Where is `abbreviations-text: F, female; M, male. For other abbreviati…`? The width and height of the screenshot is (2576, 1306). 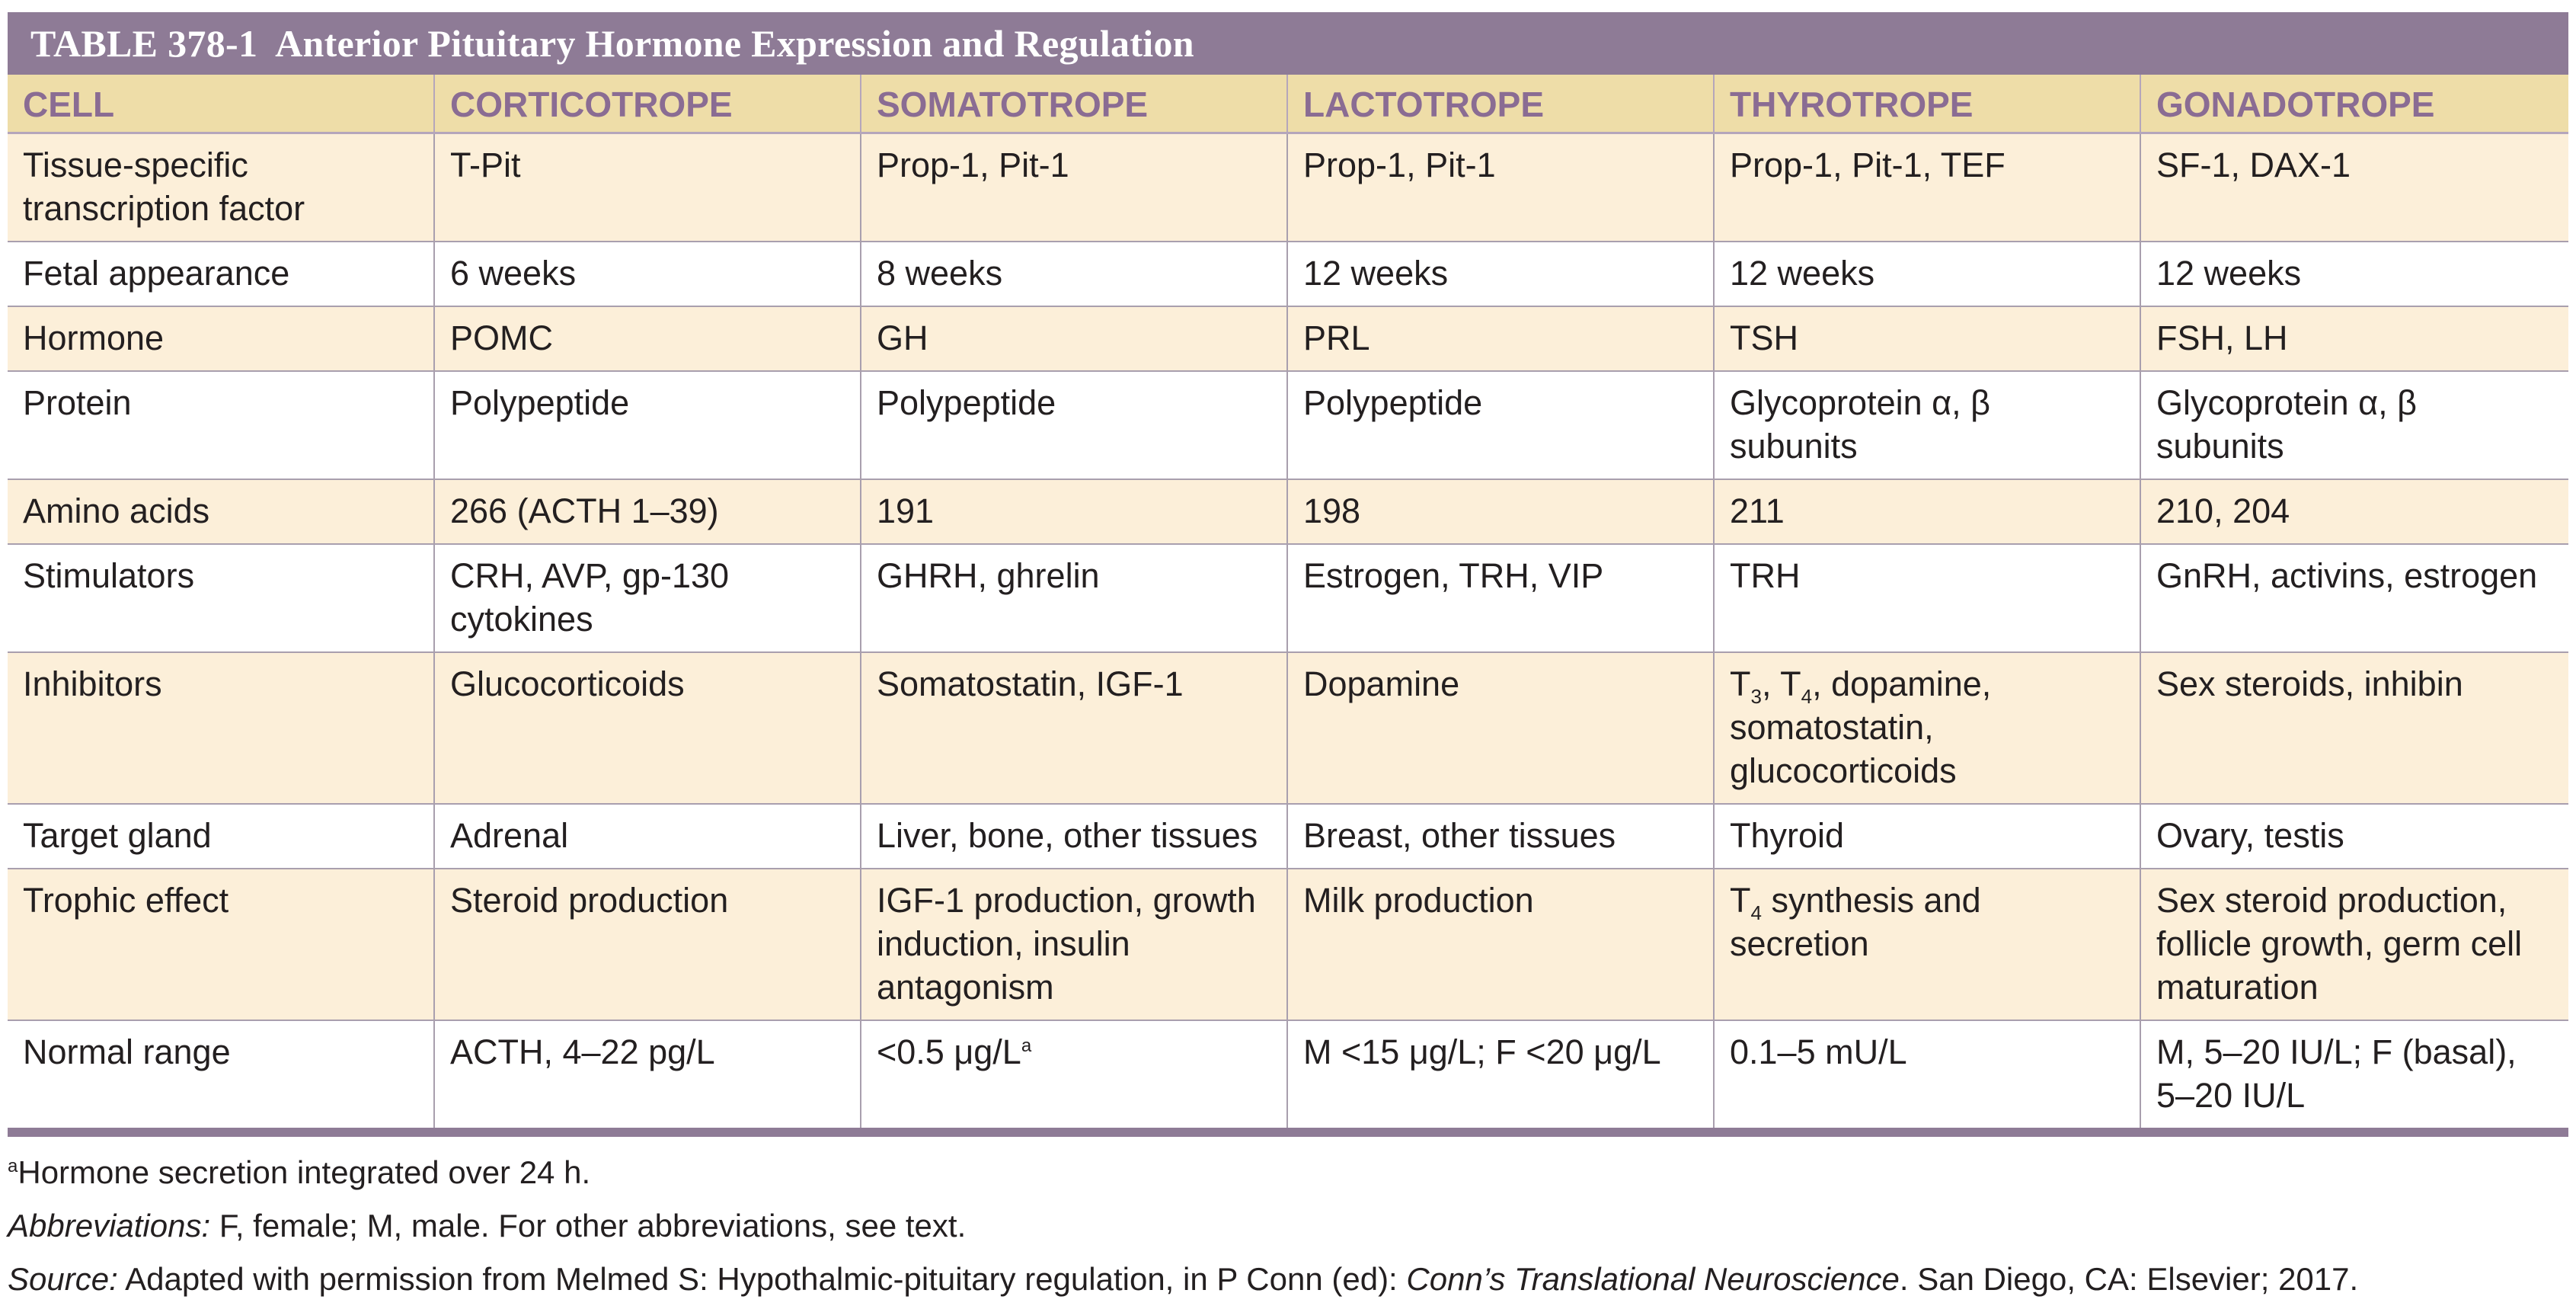
abbreviations-text: F, female; M, male. For other abbreviati… is located at coordinates (588, 1225).